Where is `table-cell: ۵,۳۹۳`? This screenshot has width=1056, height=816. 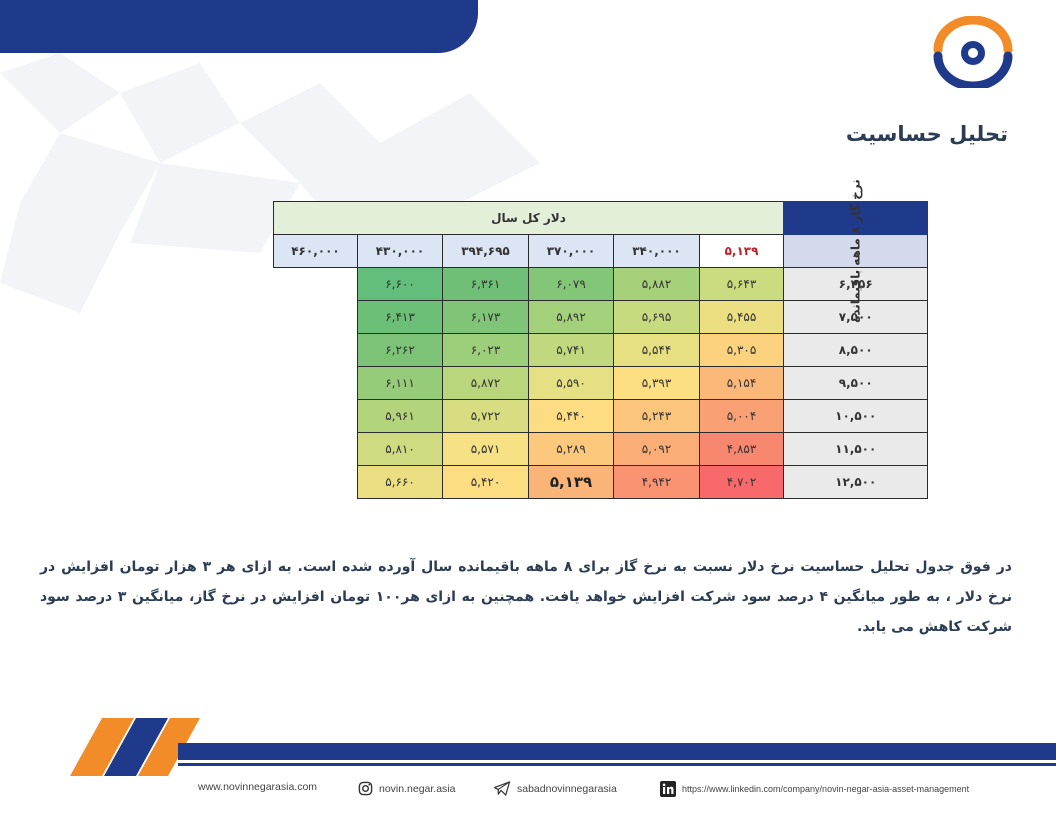 table-cell: ۵,۳۹۳ is located at coordinates (656, 383).